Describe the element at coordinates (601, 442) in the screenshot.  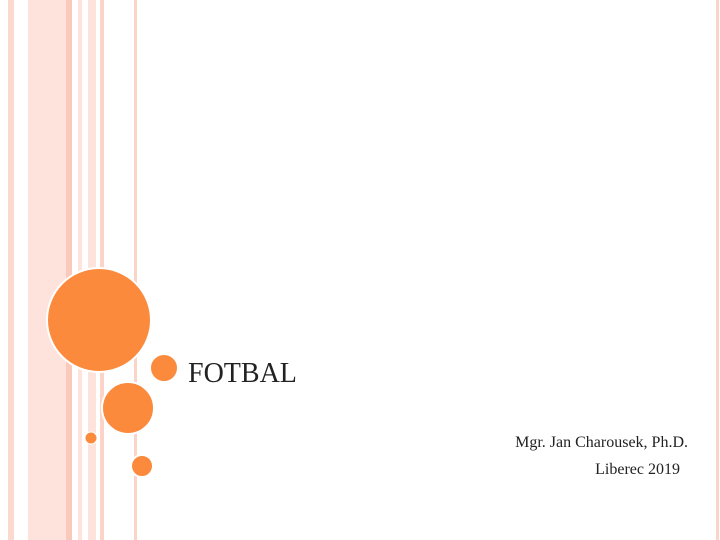
I see `author: Mgr. Jan Charousek, Ph.D.` at that location.